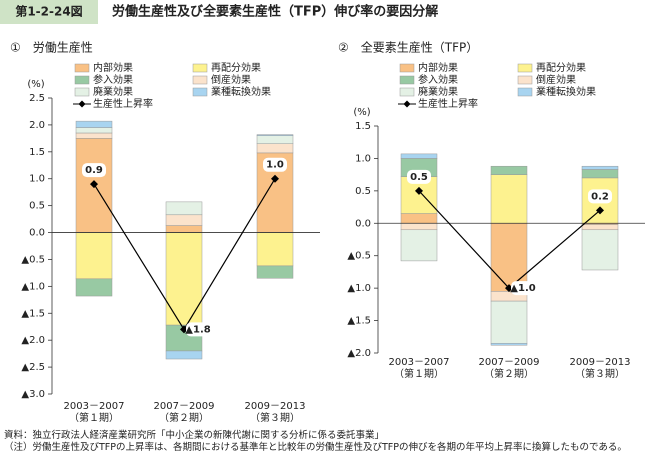 This screenshot has width=669, height=464. I want to click on legend-label: 廃業効果, so click(438, 91).